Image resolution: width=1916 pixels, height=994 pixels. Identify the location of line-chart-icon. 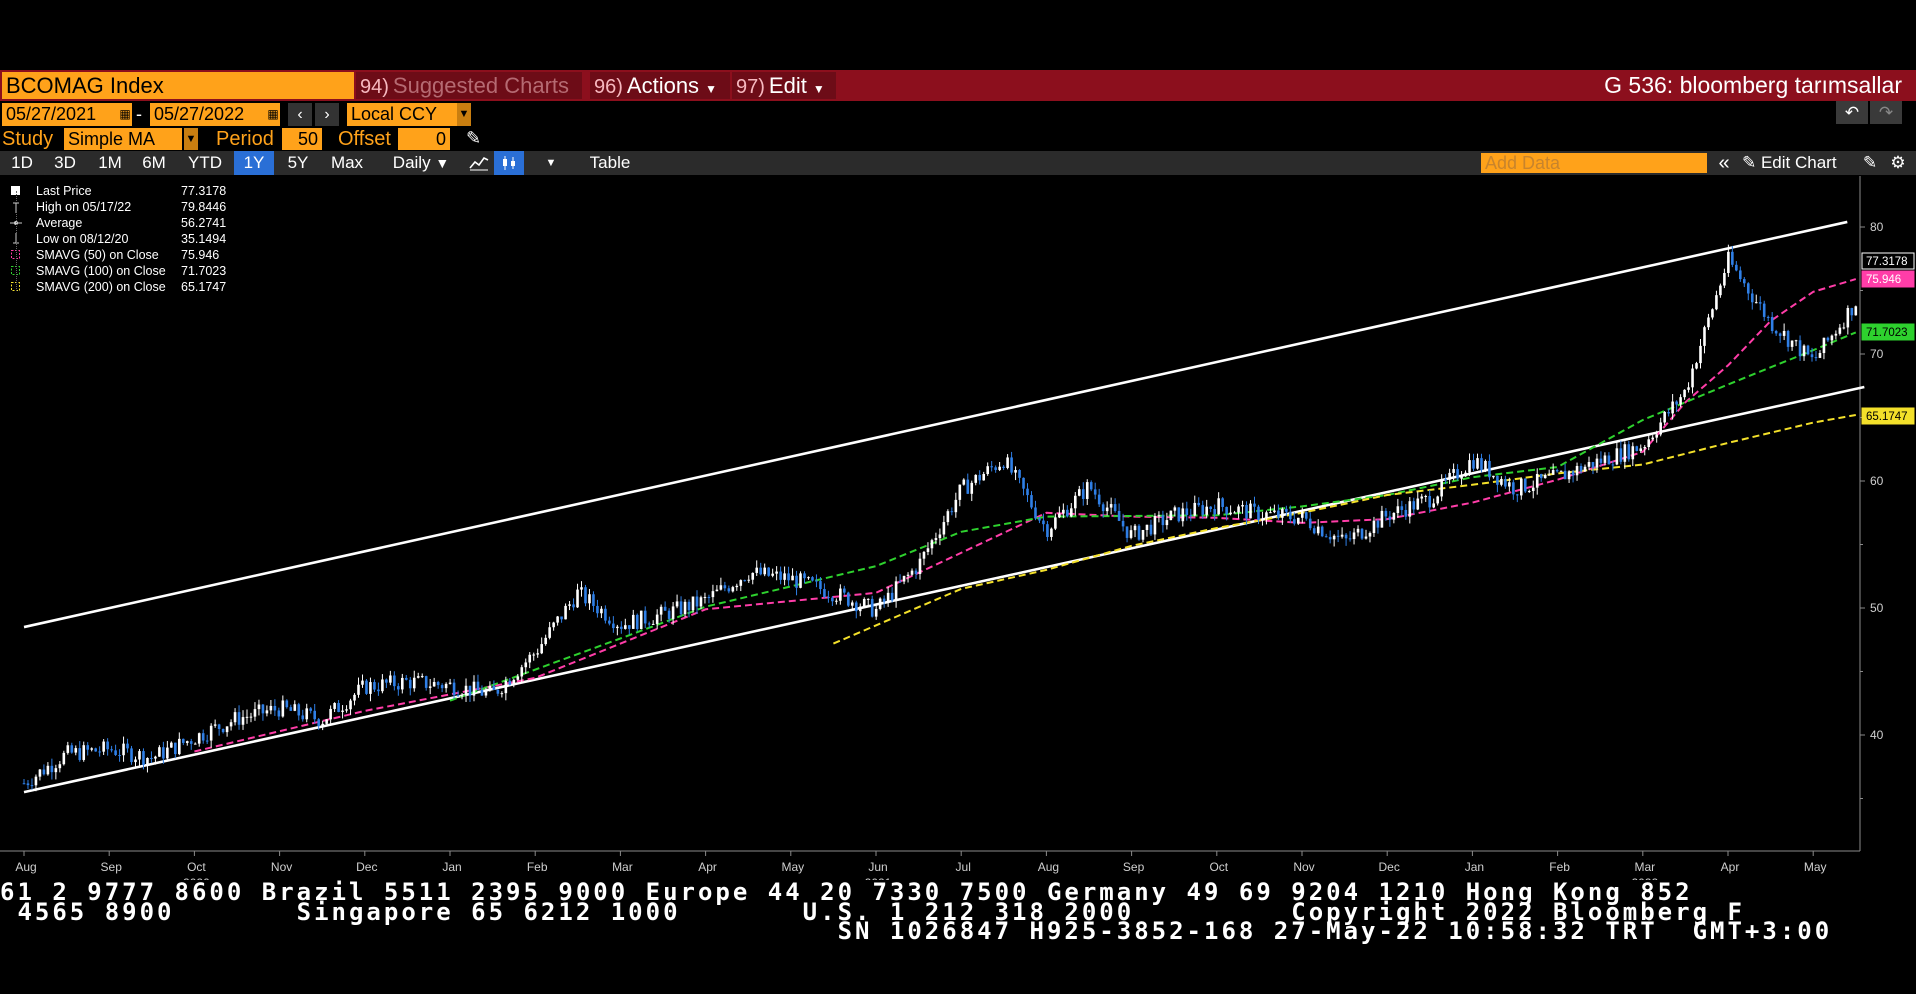
(479, 163).